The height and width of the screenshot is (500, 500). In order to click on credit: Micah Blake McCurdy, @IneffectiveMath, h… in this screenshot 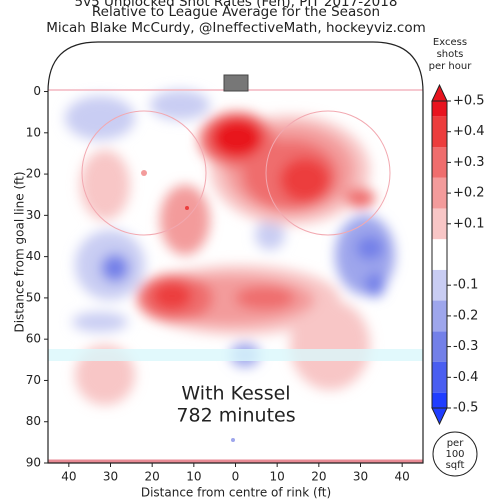, I will do `click(236, 28)`.